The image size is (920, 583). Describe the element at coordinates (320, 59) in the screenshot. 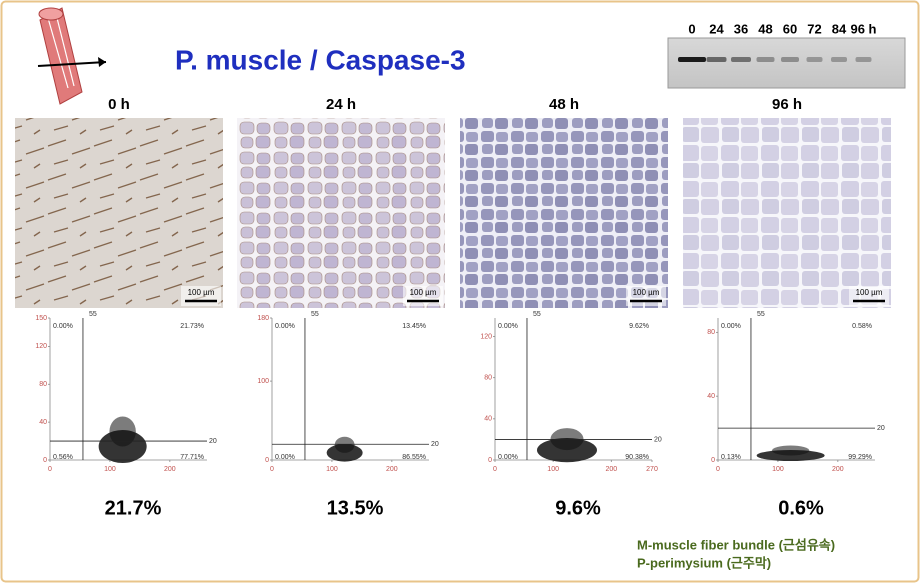

I see `title: P. muscle / Caspase-3` at that location.